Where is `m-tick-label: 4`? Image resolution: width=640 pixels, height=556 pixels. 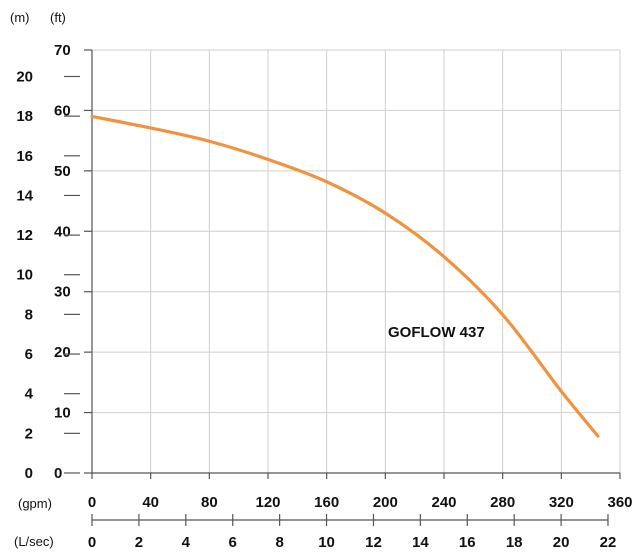 m-tick-label: 4 is located at coordinates (29, 394).